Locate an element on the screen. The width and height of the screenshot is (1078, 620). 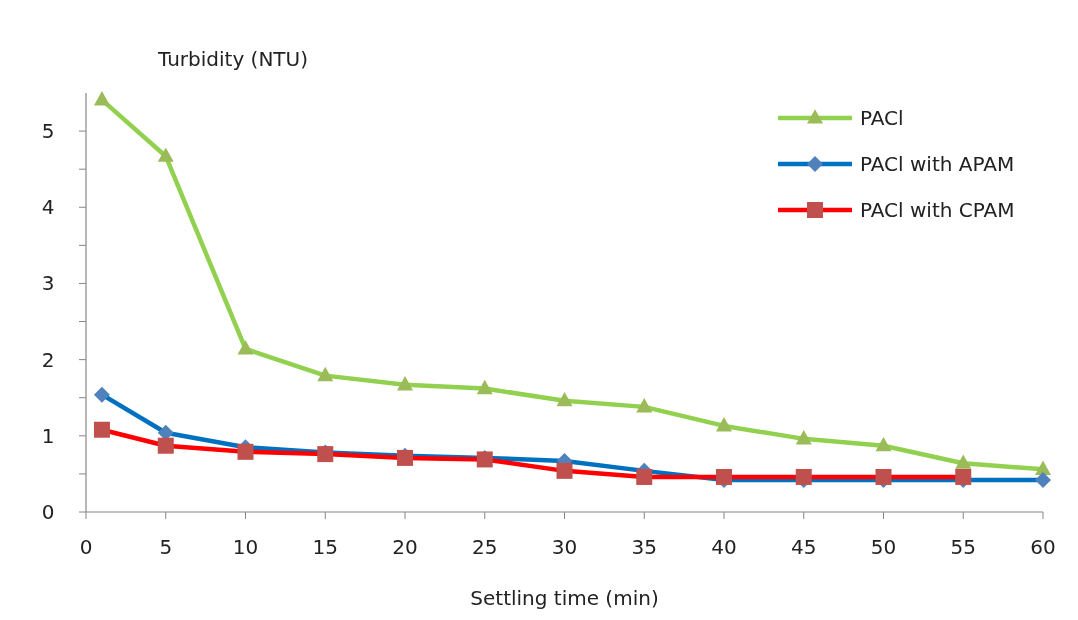
y-tick-label: 1 is located at coordinates (48, 435).